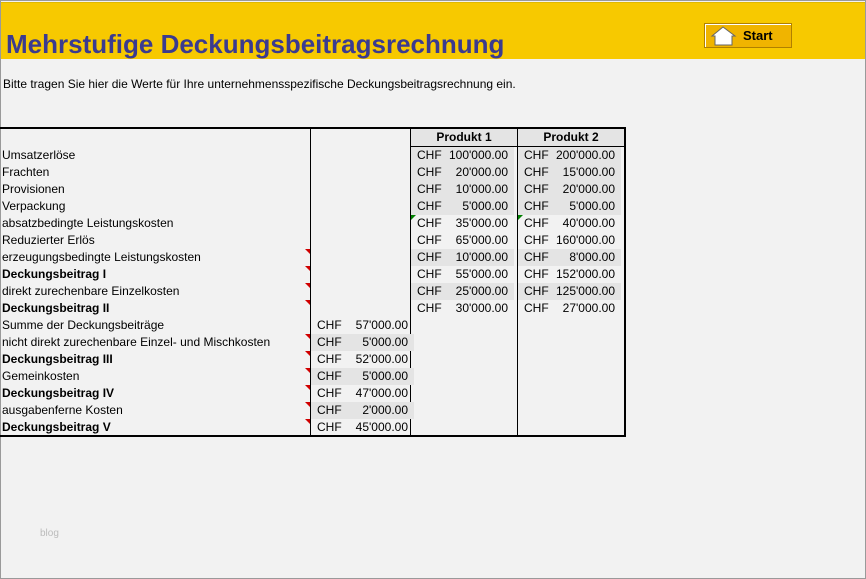 This screenshot has height=579, width=866. I want to click on value-cell-total: CHF 45'000.00, so click(362, 427).